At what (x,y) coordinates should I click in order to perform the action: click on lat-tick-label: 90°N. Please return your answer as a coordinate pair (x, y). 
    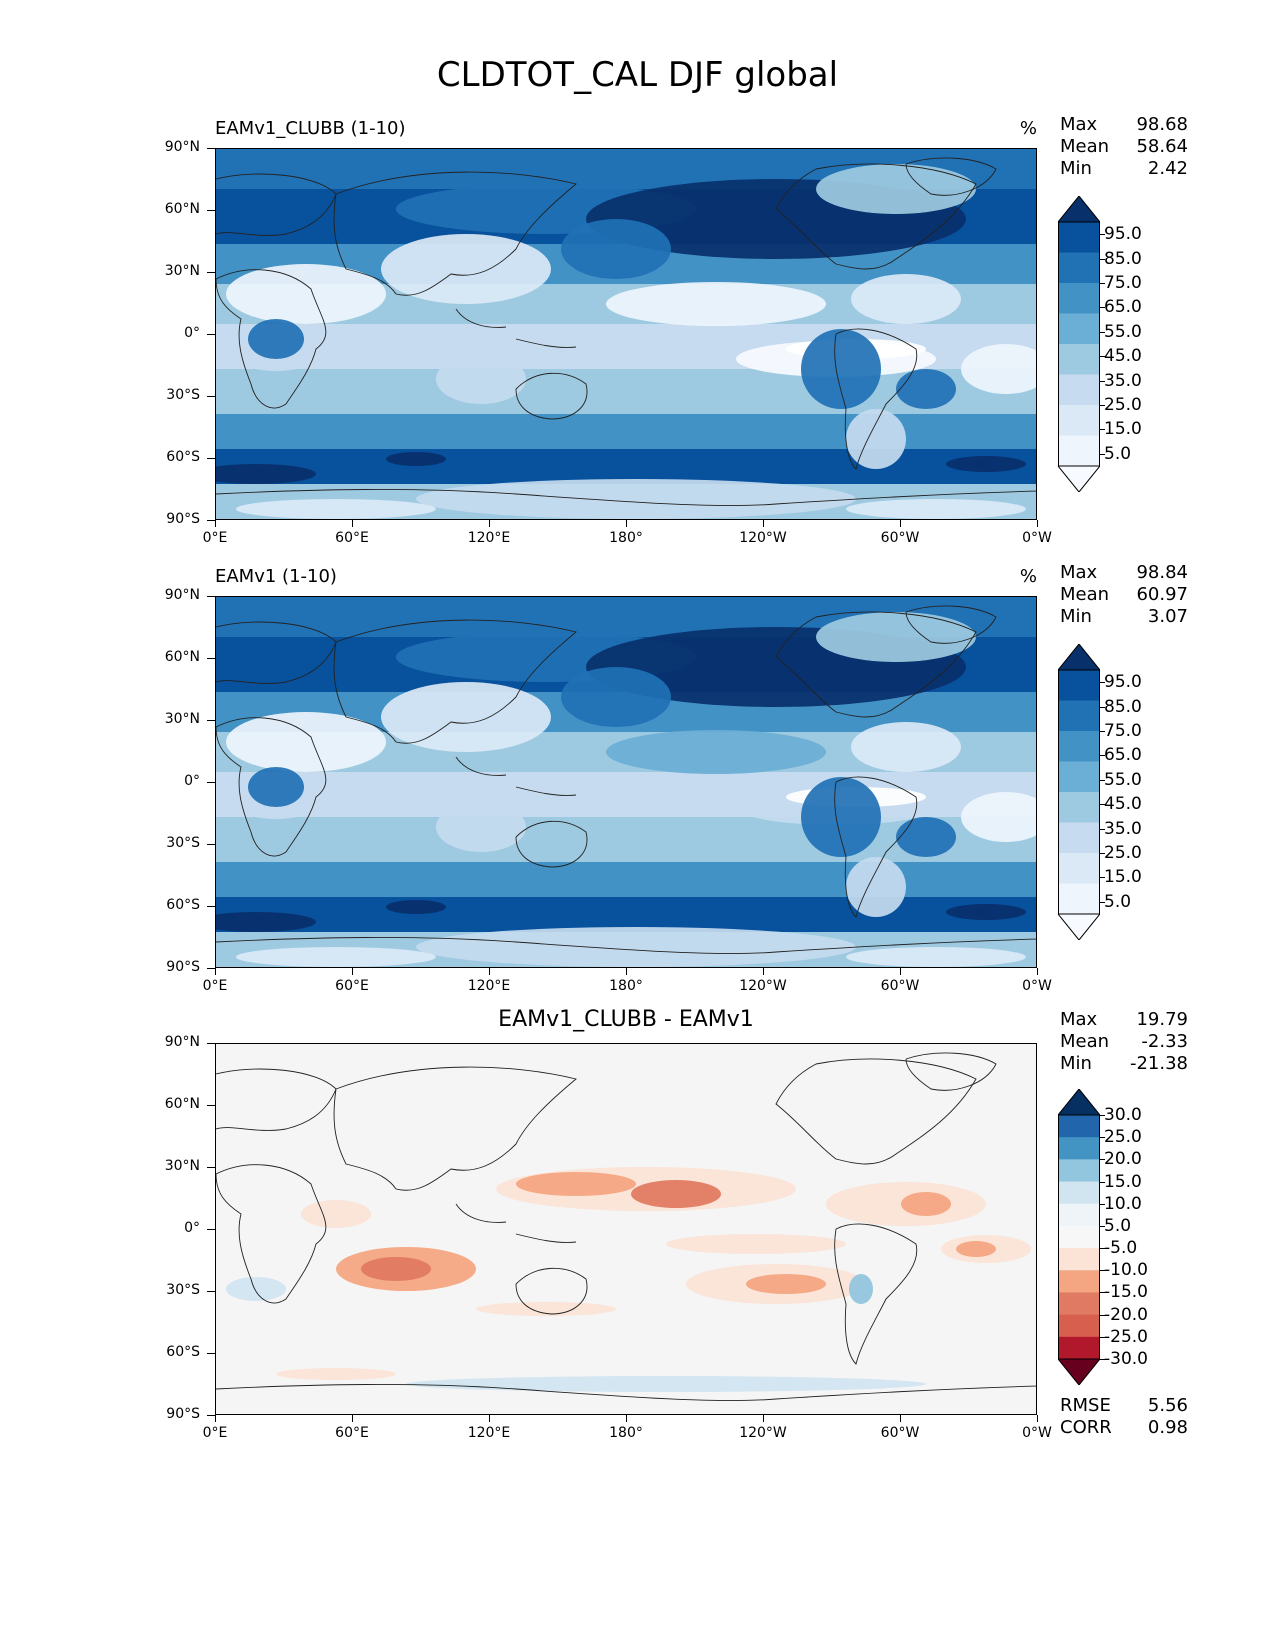
    Looking at the image, I should click on (182, 1042).